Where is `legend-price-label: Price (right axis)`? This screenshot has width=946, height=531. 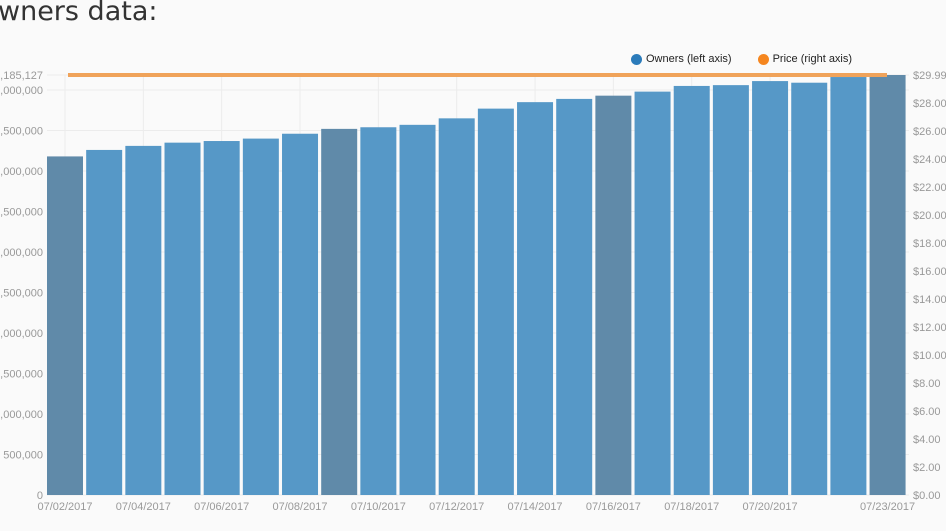 legend-price-label: Price (right axis) is located at coordinates (812, 59).